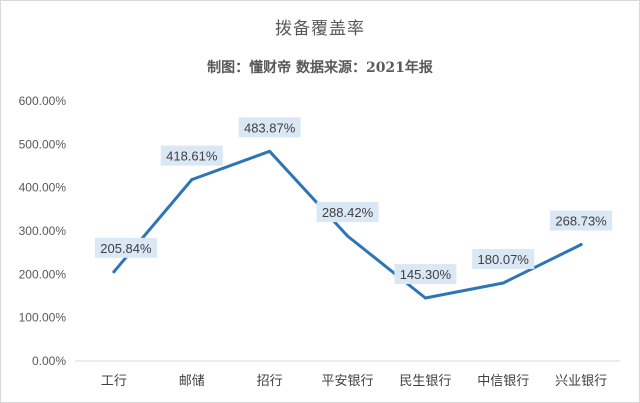  I want to click on chart-subtitle: 制图：懂财帝 数据来源：2021年报, so click(320, 68).